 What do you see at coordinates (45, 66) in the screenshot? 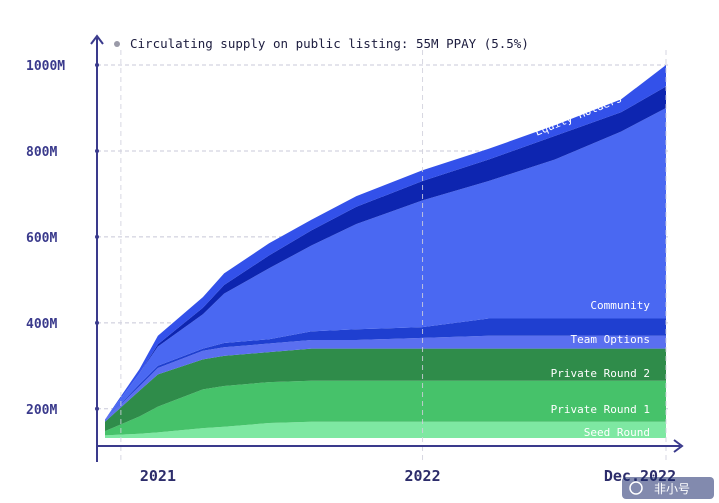
I see `y-tick-label-1000m: 1000M` at bounding box center [45, 66].